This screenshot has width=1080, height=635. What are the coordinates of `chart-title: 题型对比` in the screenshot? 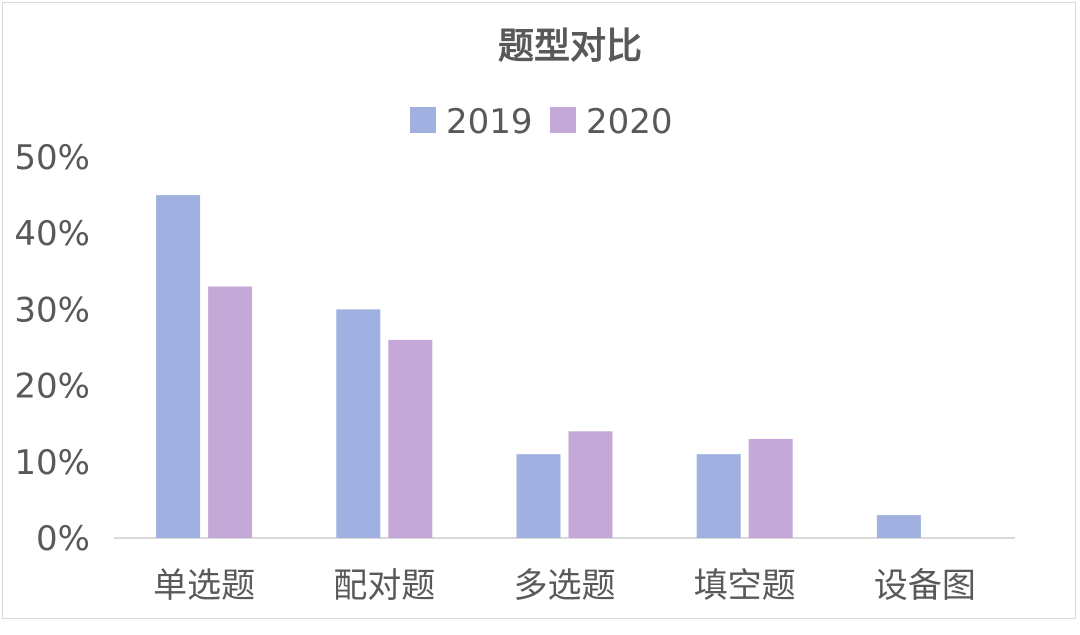 It's located at (570, 46).